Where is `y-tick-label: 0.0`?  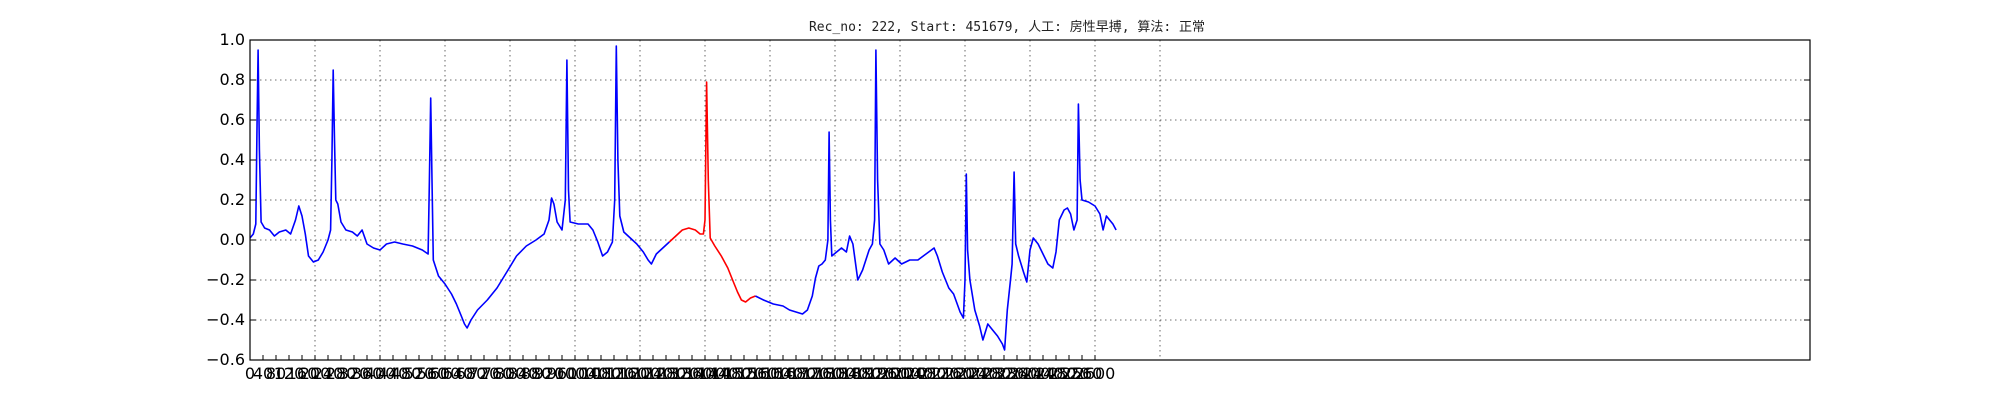
y-tick-label: 0.0 is located at coordinates (232, 239).